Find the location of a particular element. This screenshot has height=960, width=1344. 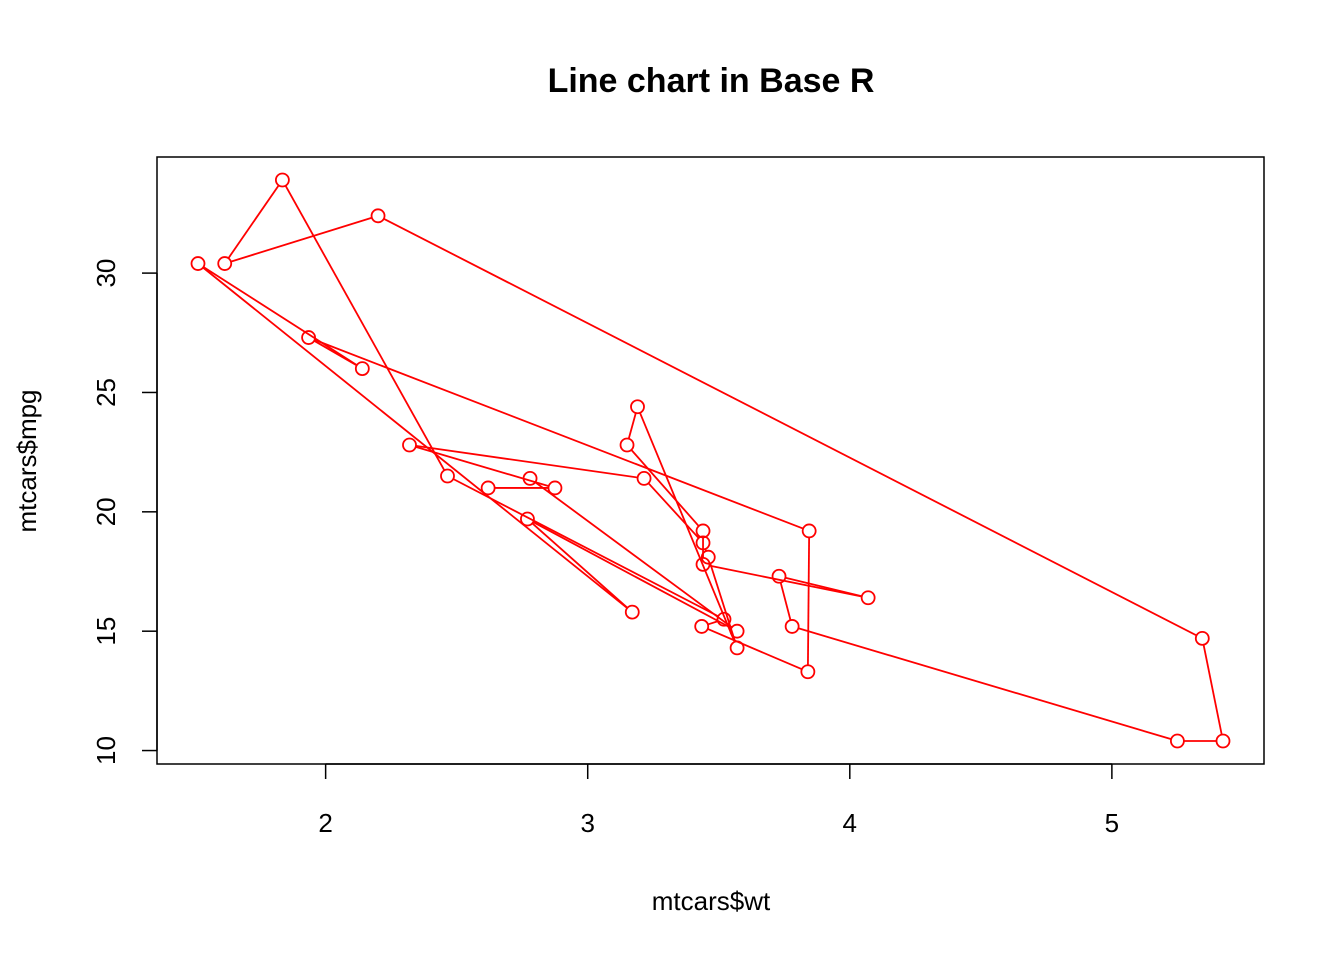

y-tick-label: 15 is located at coordinates (106, 631).